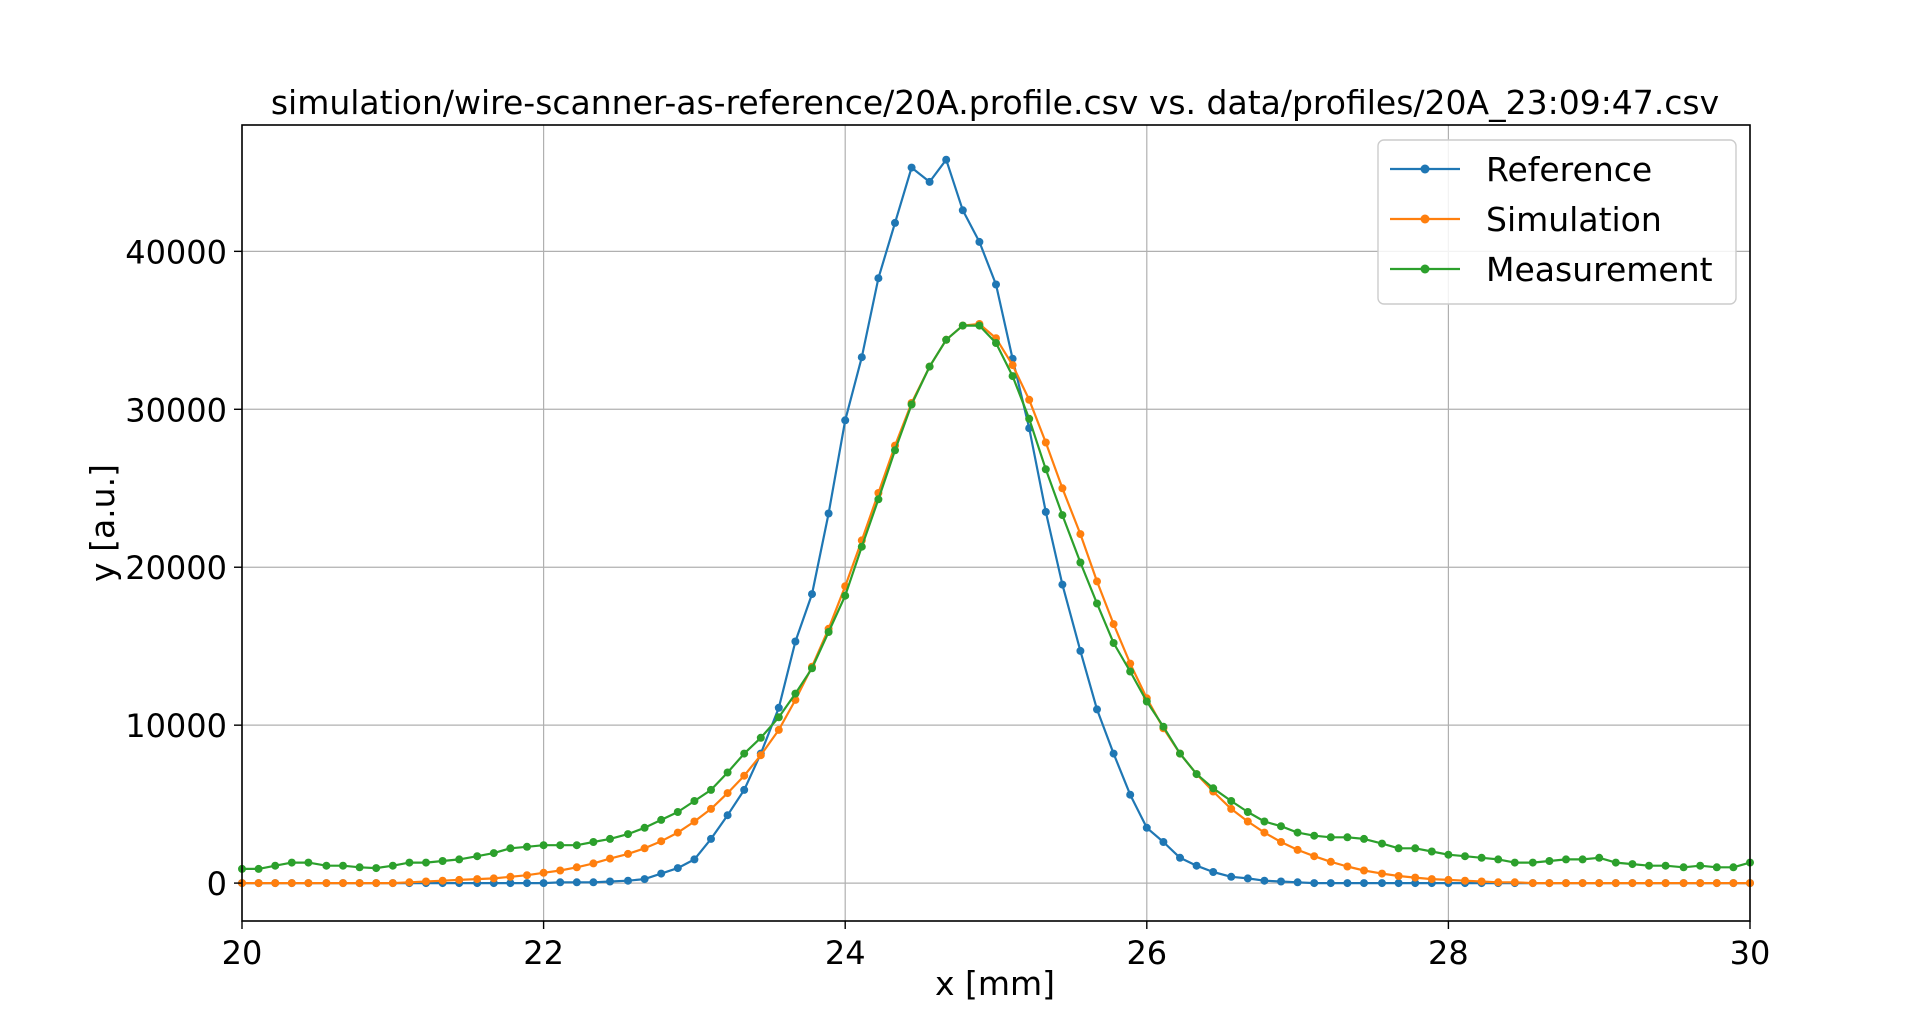  Describe the element at coordinates (1574, 219) in the screenshot. I see `legend-label-simulation: Simulation` at that location.